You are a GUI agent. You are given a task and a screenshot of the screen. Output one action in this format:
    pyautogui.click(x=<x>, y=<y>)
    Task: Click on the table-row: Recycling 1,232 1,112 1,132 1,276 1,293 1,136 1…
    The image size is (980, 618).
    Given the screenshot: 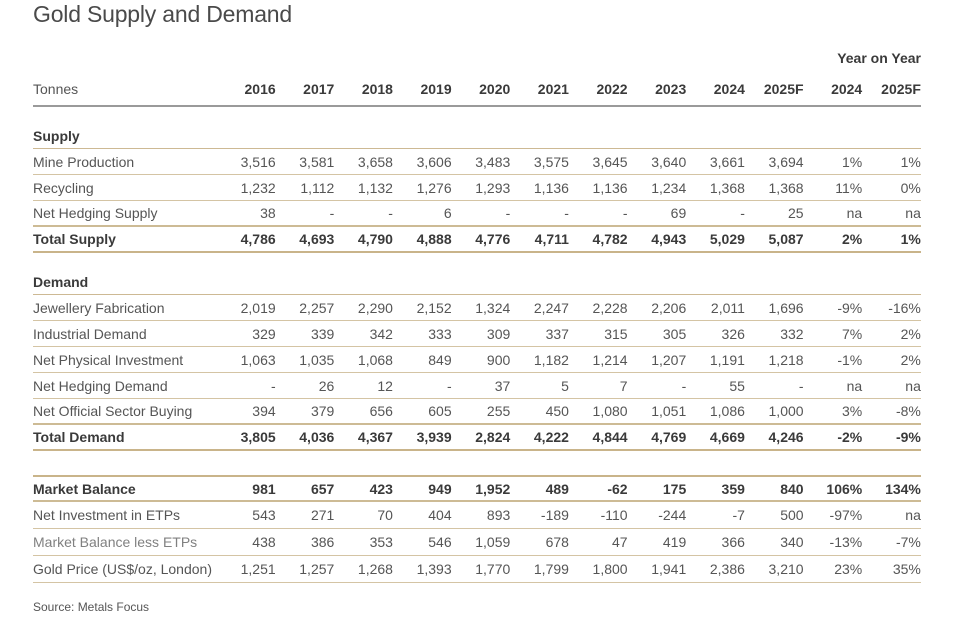 What is the action you would take?
    pyautogui.click(x=477, y=188)
    